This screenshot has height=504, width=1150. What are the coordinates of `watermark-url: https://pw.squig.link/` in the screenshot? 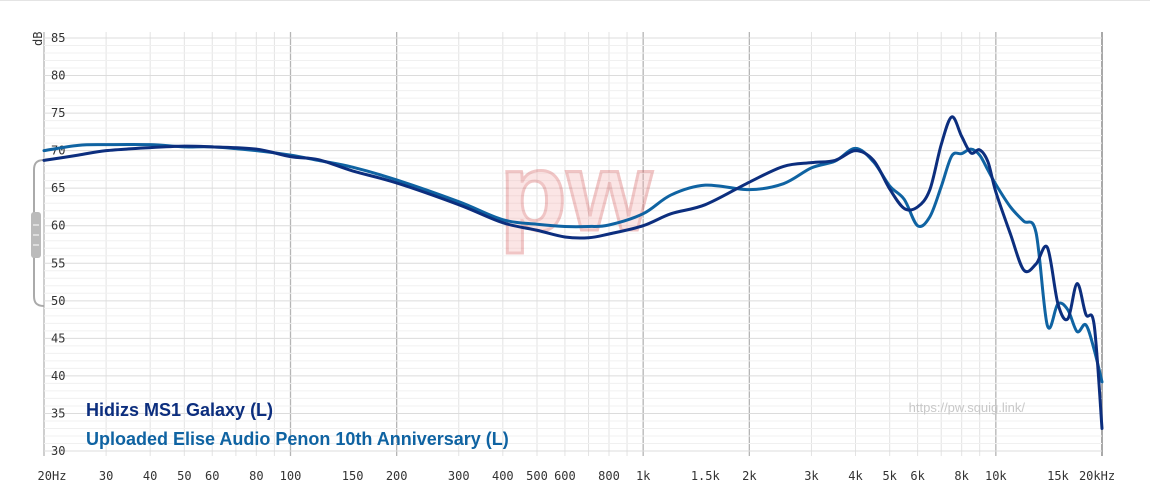 It's located at (967, 407).